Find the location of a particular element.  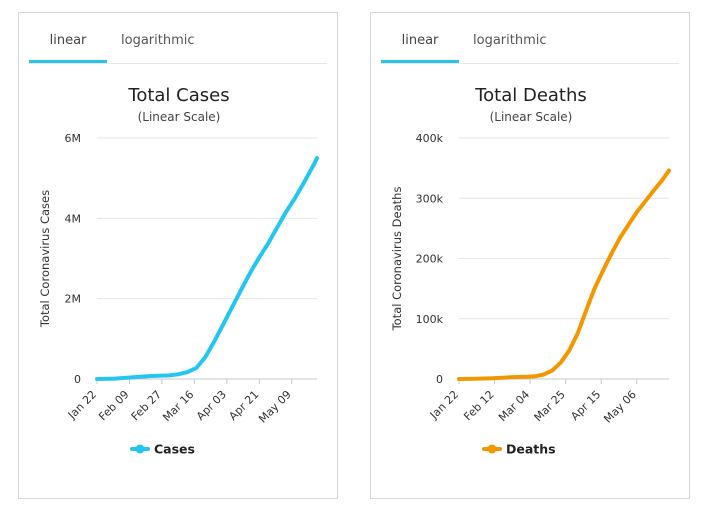

y-tick-label: 4M is located at coordinates (73, 218).